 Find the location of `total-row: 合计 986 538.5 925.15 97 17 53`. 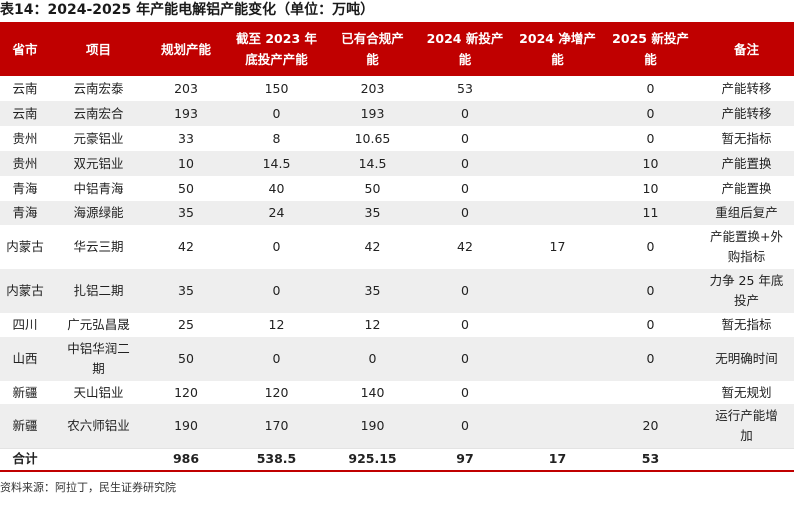

total-row: 合计 986 538.5 925.15 97 17 53 is located at coordinates (397, 459).